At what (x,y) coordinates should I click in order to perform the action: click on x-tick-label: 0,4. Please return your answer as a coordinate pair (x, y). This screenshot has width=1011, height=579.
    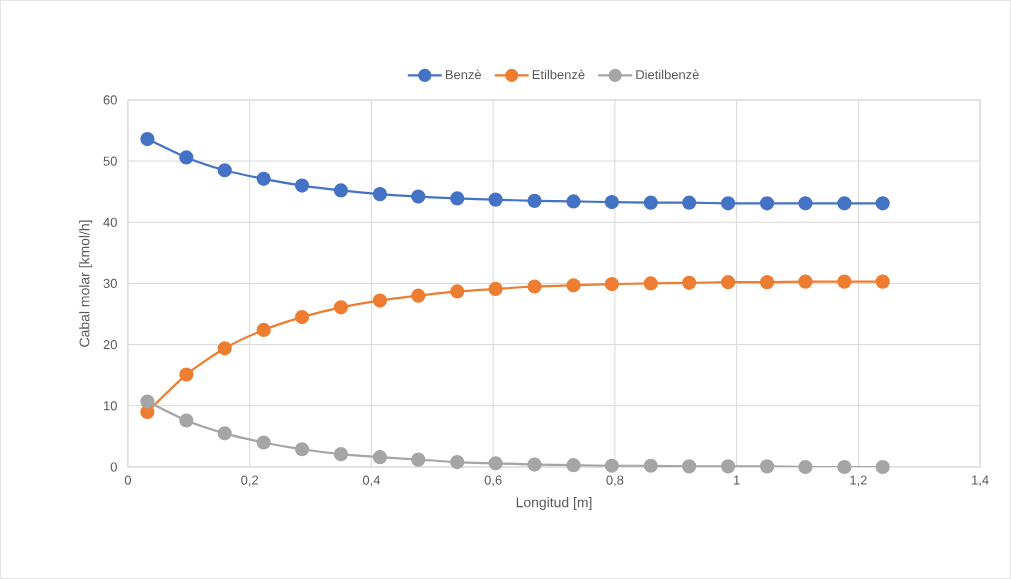
    Looking at the image, I should click on (371, 481).